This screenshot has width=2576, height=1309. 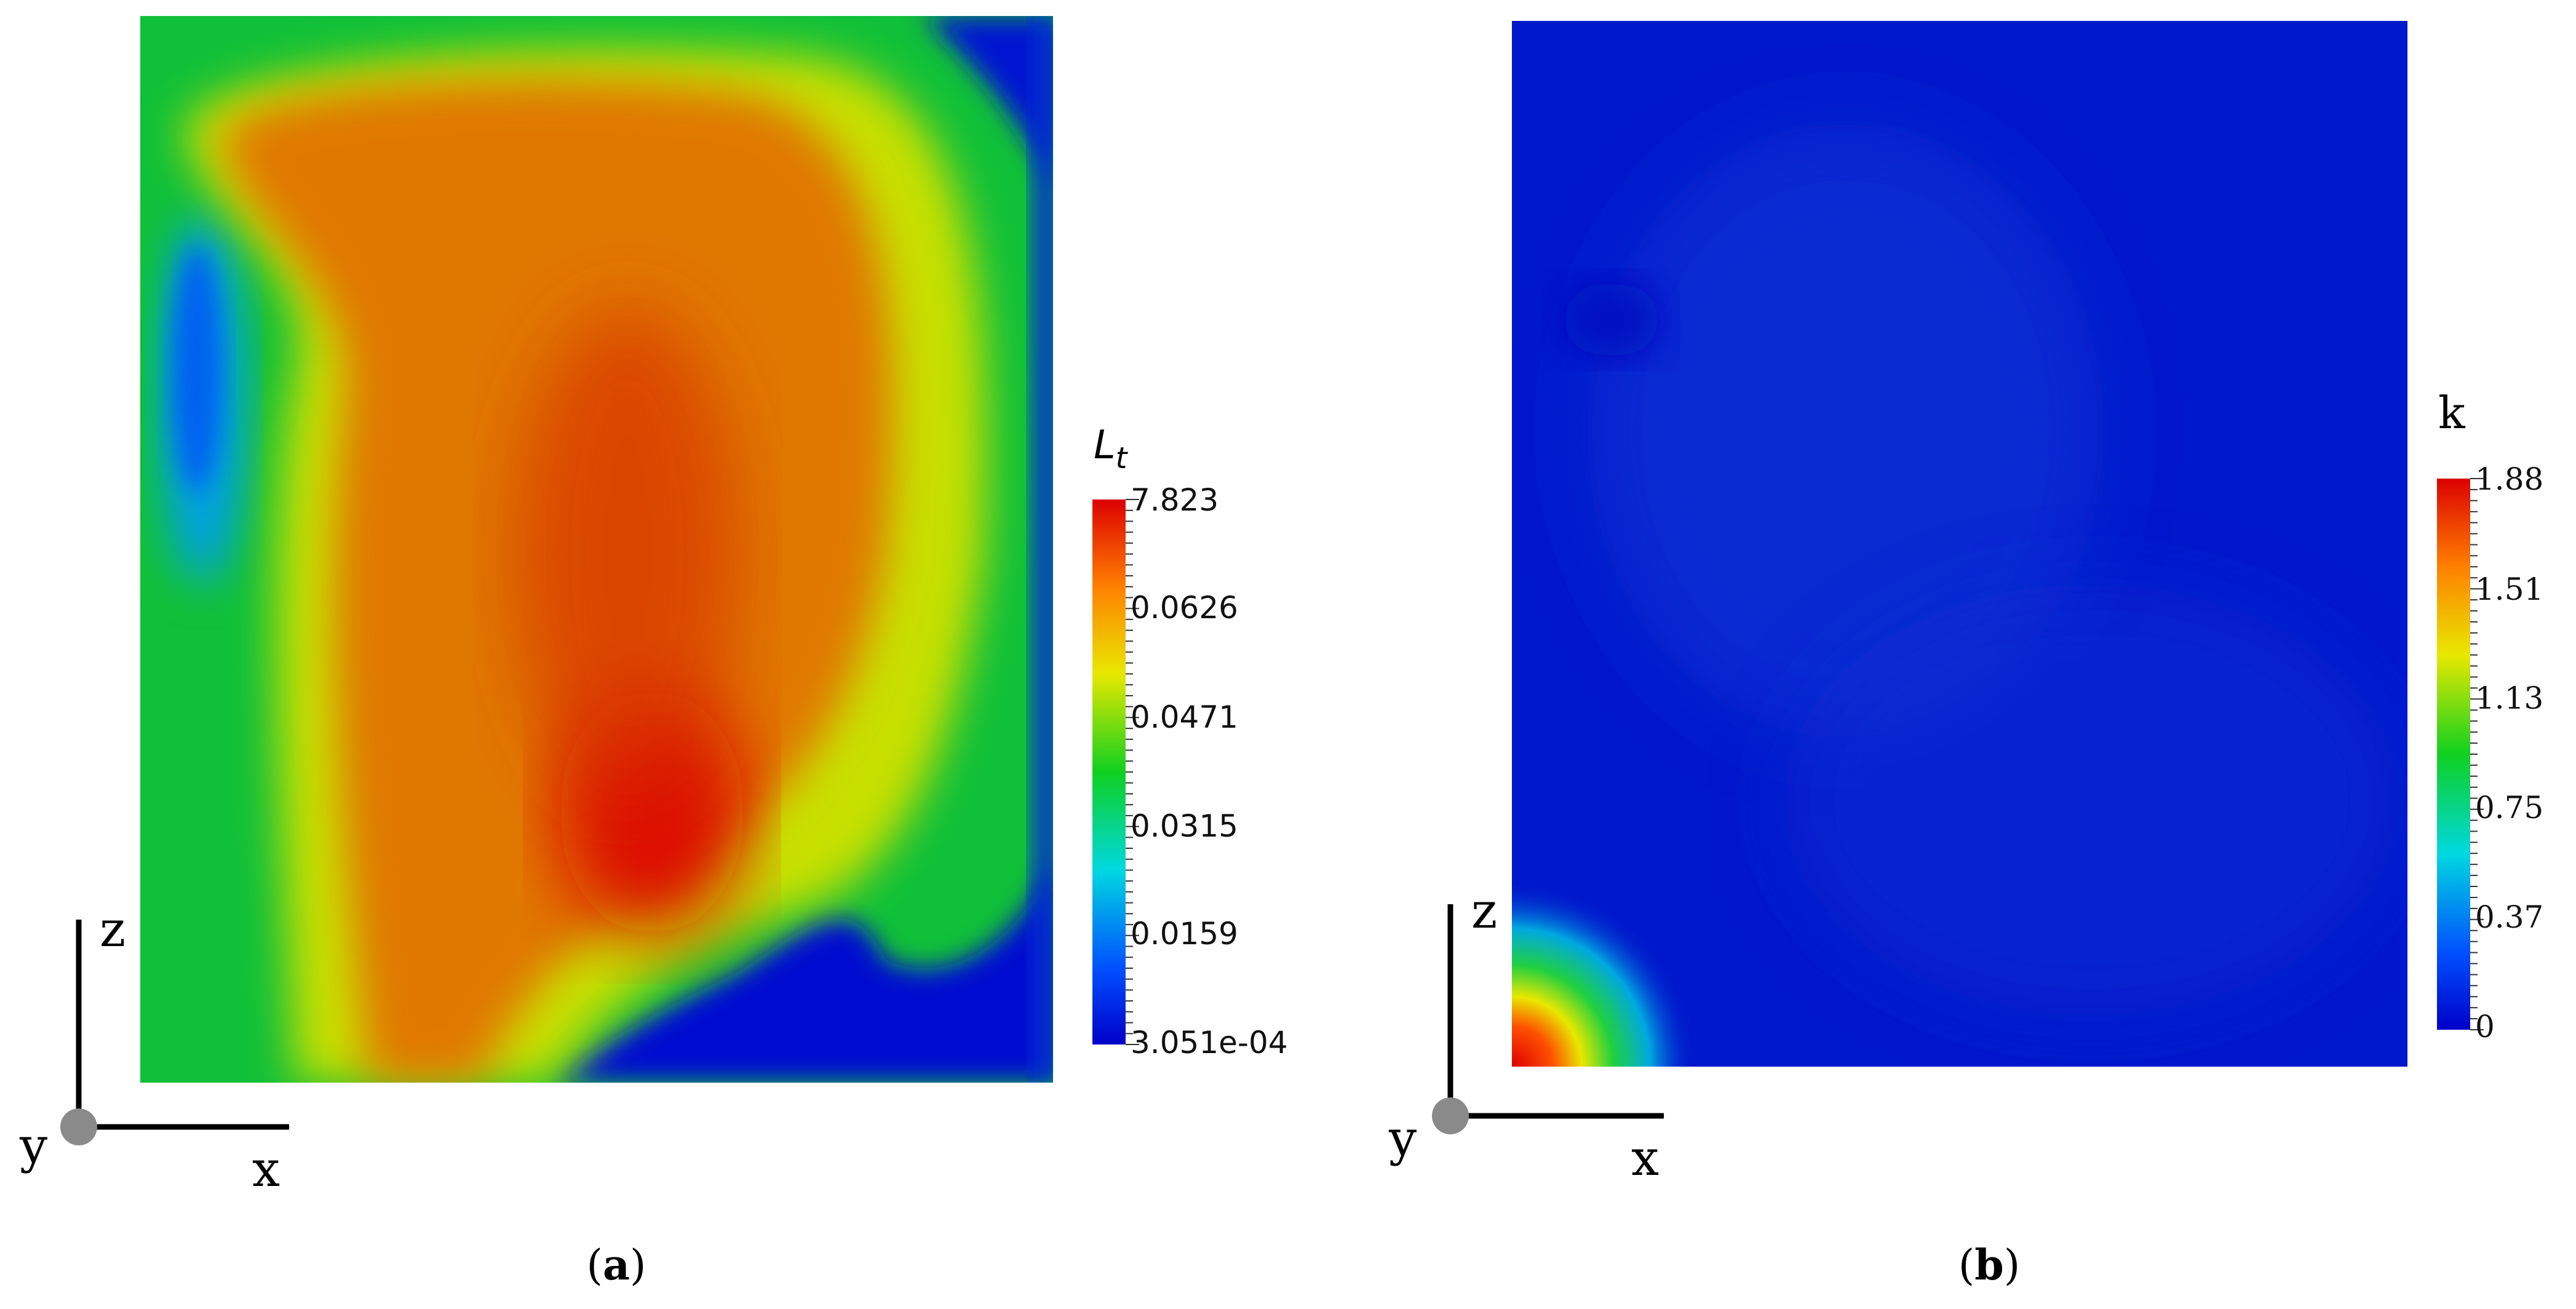 What do you see at coordinates (2509, 698) in the screenshot?
I see `colorbar-b-tick-3: 1.13` at bounding box center [2509, 698].